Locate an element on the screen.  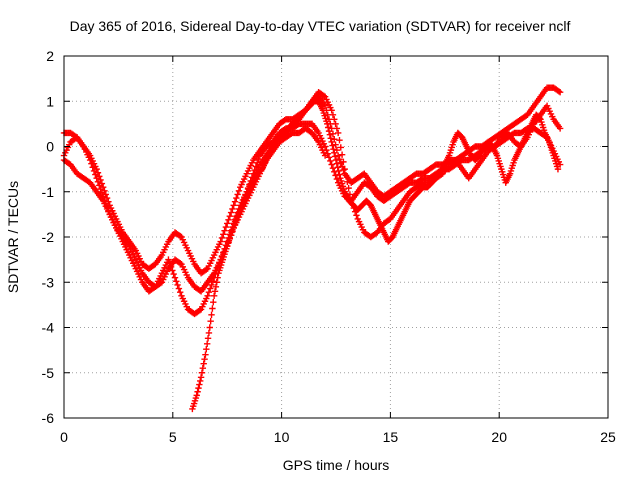
x-tick-label: 5 is located at coordinates (173, 437).